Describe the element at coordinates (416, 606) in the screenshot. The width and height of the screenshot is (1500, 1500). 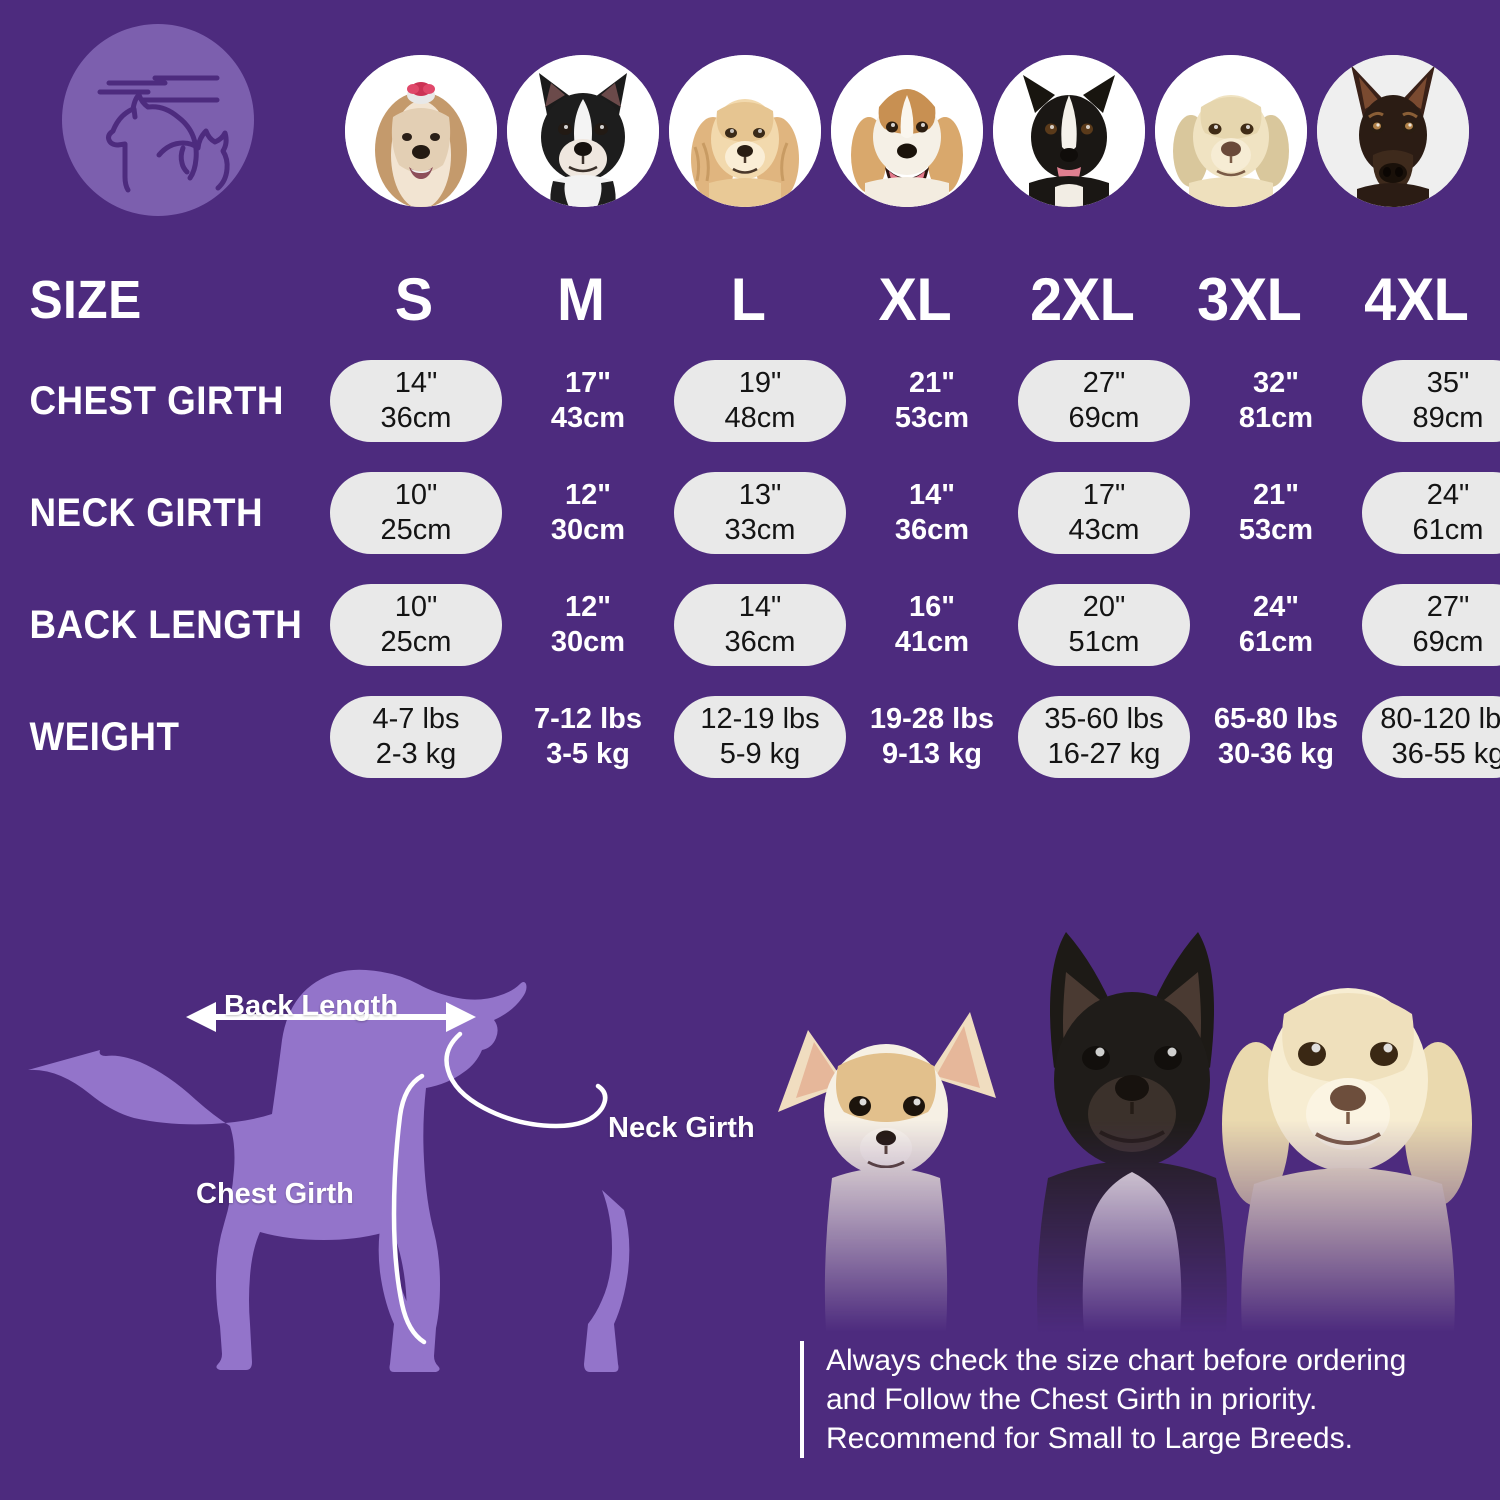
I see `value-imperial: 10"` at that location.